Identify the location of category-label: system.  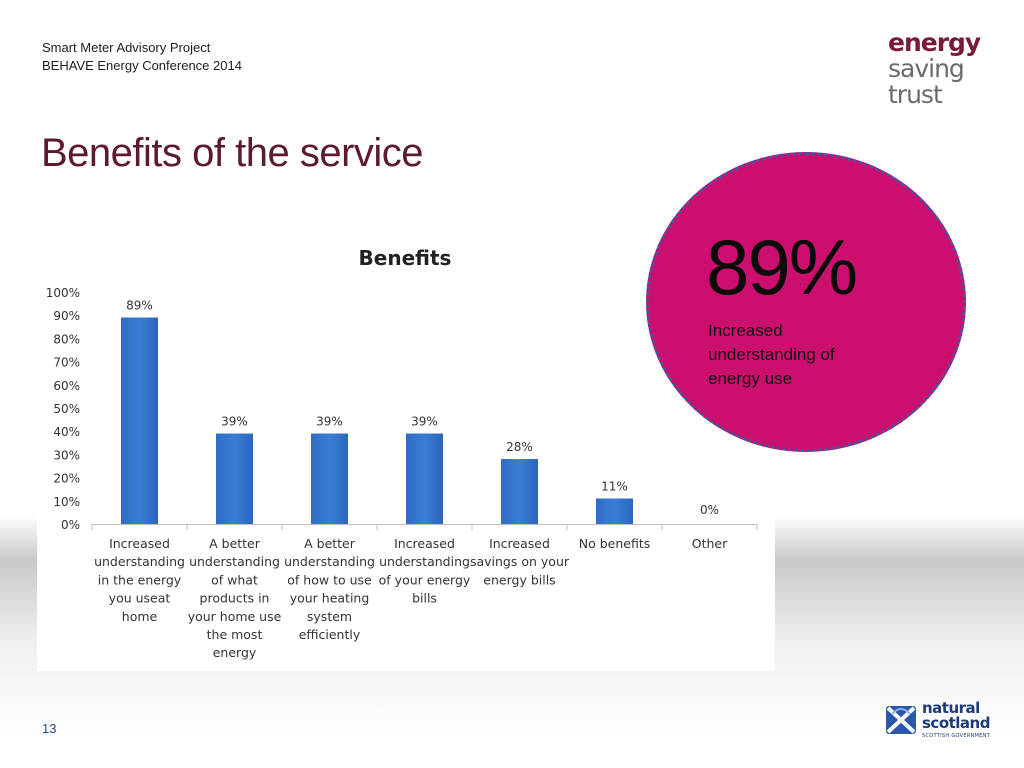
(329, 616).